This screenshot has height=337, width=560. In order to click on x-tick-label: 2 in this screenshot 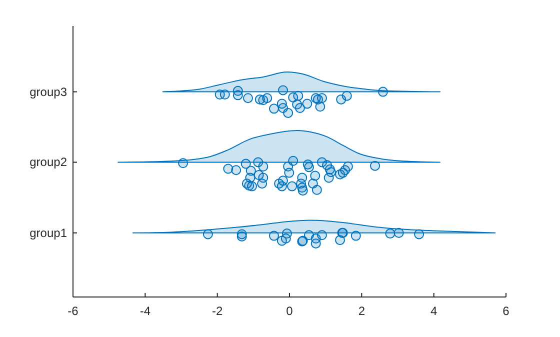, I will do `click(362, 311)`.